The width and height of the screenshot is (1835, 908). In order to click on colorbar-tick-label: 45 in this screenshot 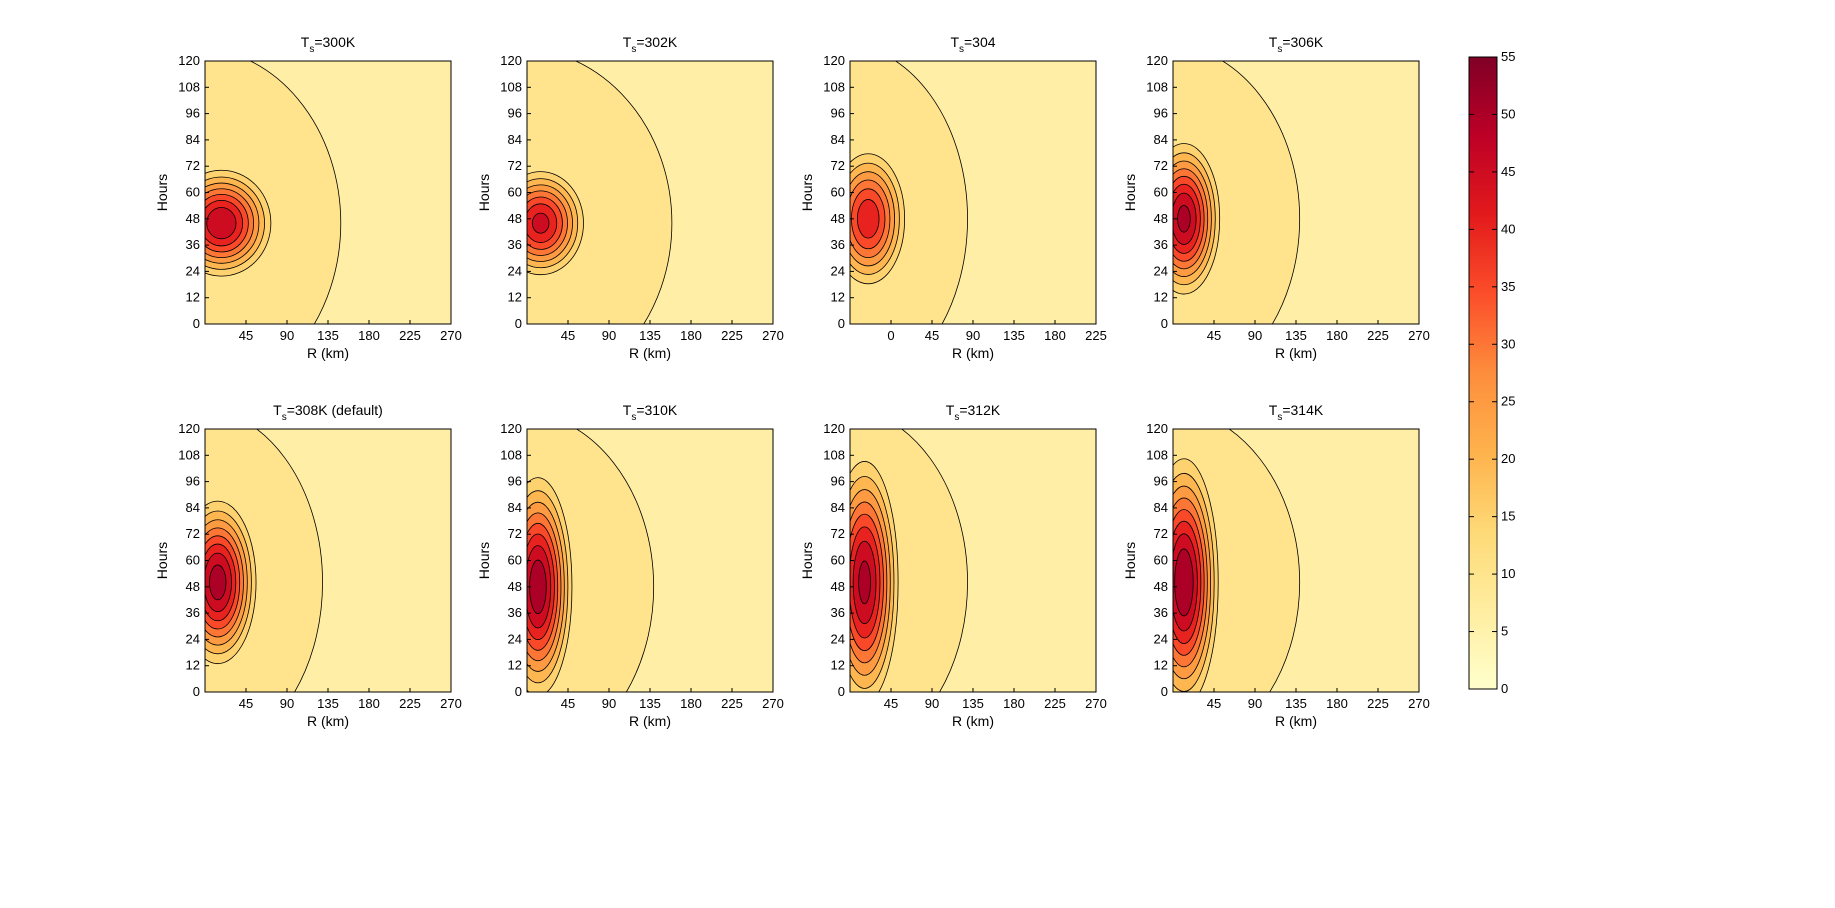, I will do `click(1508, 171)`.